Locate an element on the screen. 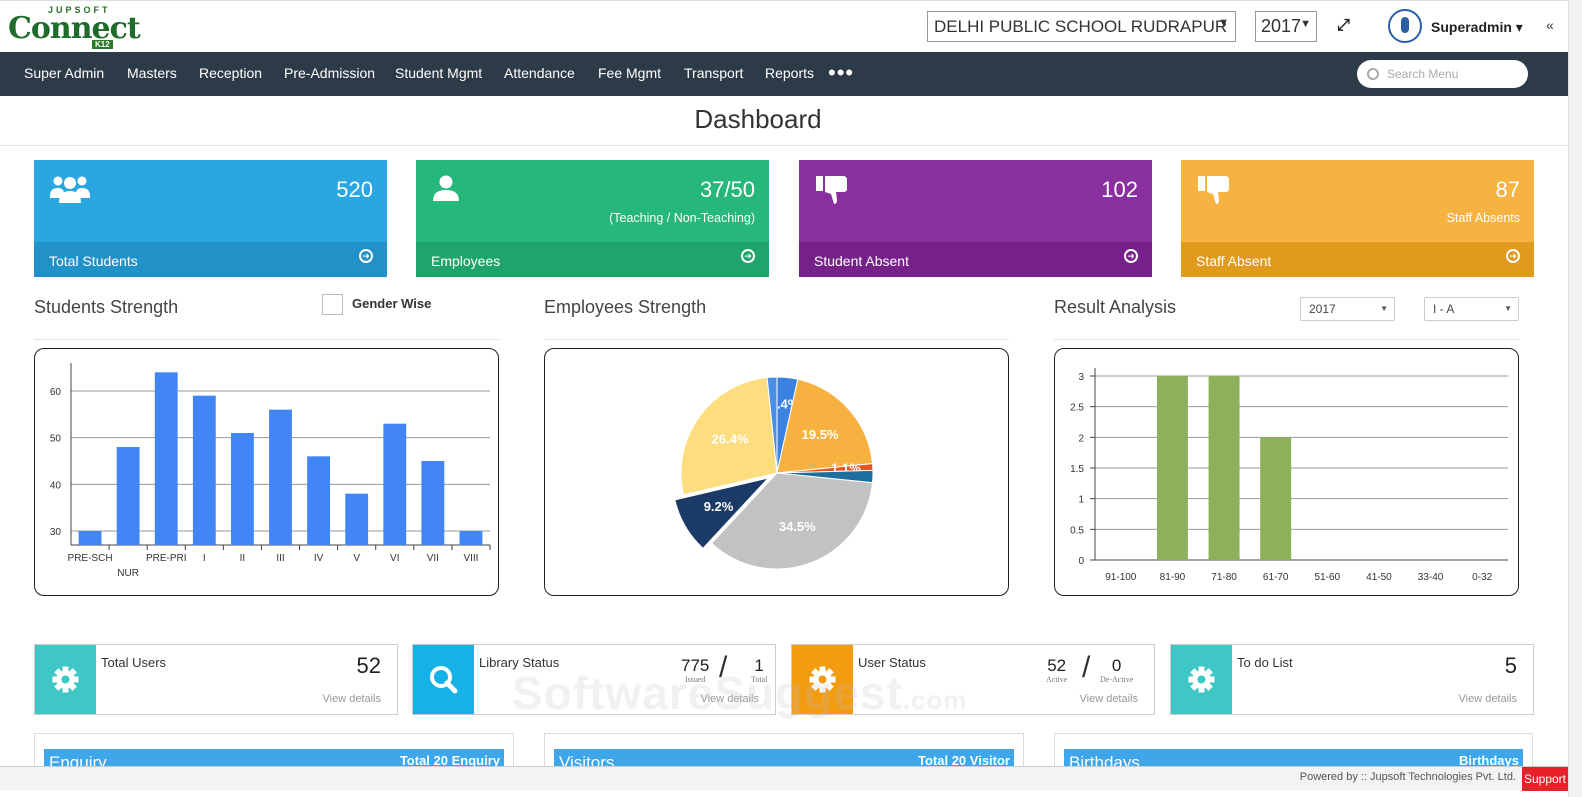  panel-total: Total 20 Visitor is located at coordinates (964, 760).